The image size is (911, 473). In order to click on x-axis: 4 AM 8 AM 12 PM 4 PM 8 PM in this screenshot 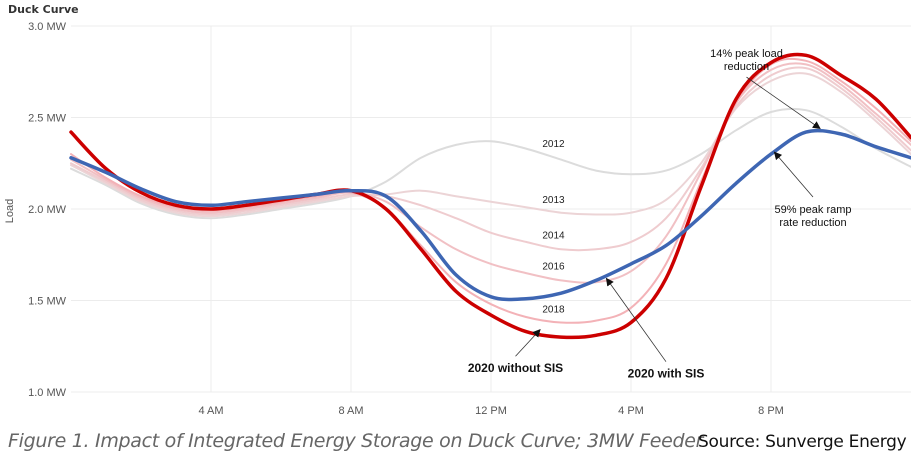, I will do `click(490, 411)`.